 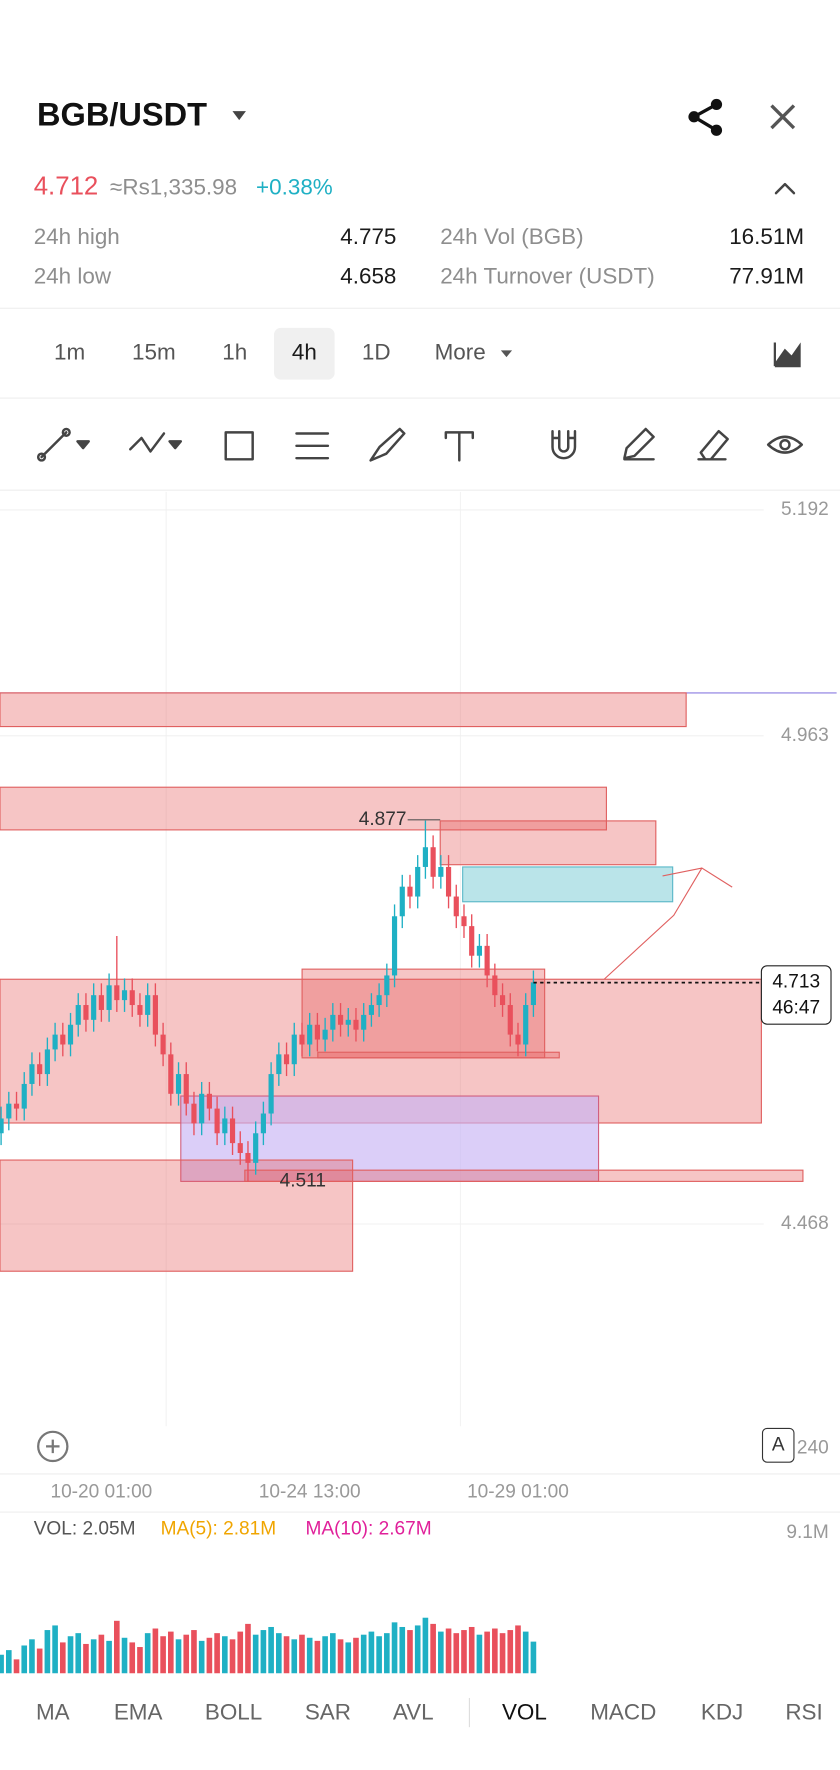 I want to click on indicator-tab: BOLL, so click(x=233, y=1712).